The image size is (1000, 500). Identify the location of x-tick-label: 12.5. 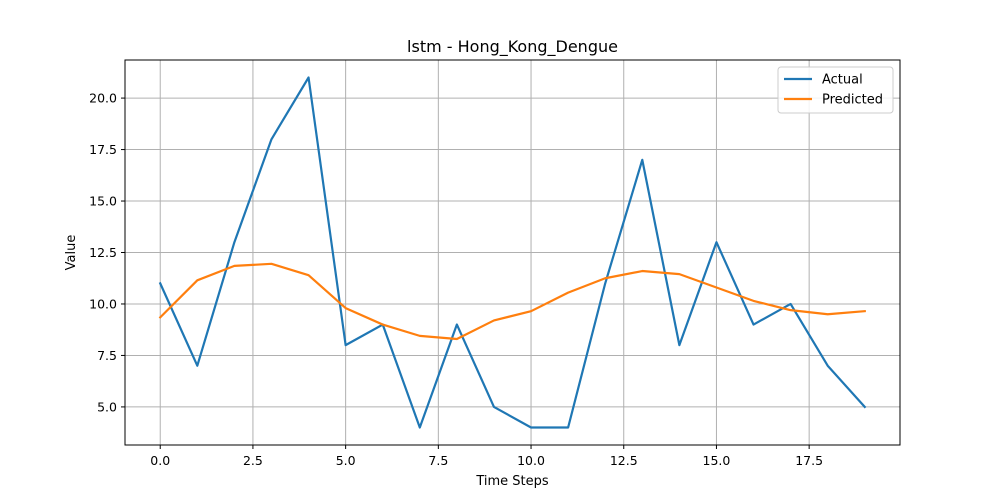
(624, 460).